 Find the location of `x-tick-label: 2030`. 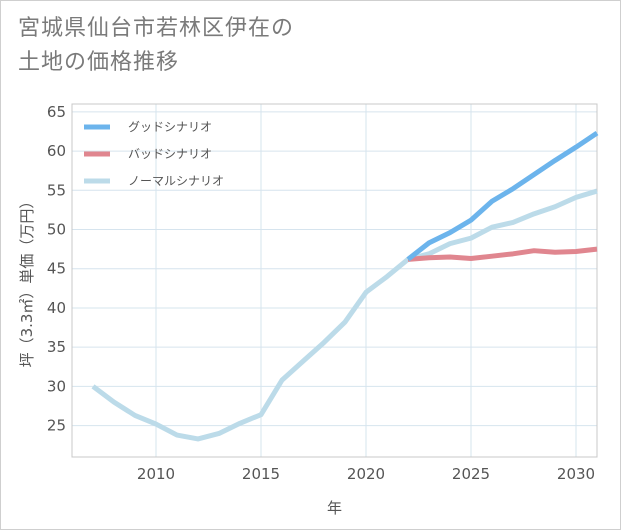

x-tick-label: 2030 is located at coordinates (576, 474).